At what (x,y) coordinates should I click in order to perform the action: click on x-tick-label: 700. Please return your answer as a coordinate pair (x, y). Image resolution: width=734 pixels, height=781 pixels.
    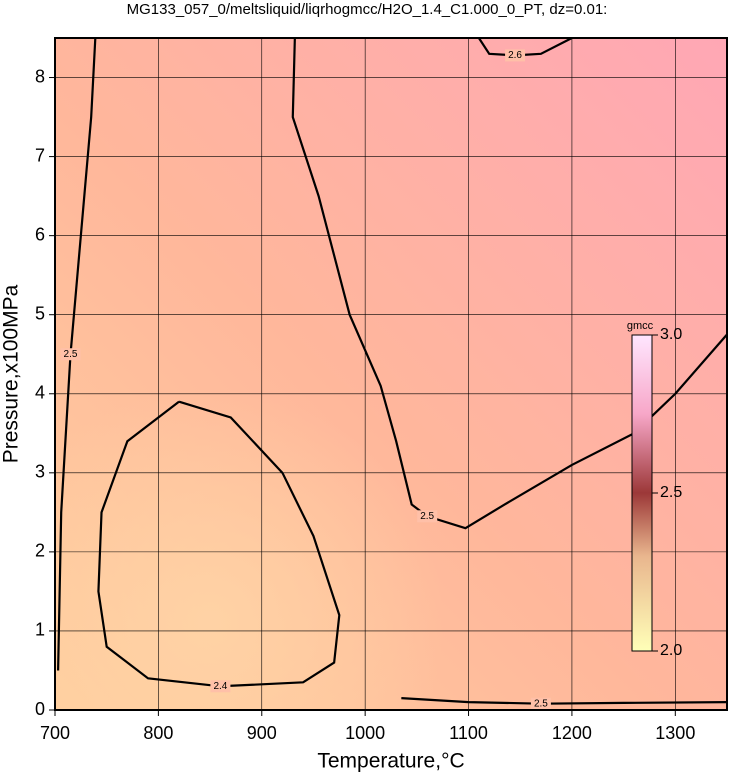
    Looking at the image, I should click on (55, 733).